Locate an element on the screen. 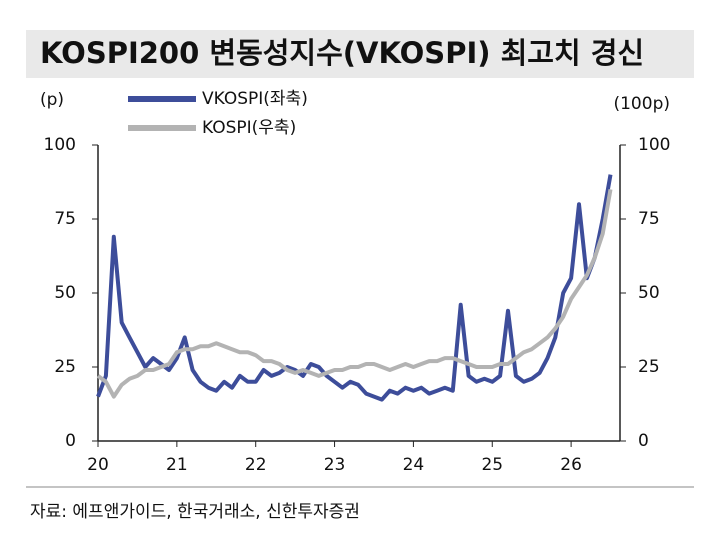  y-tick-label: 0 is located at coordinates (70, 441).